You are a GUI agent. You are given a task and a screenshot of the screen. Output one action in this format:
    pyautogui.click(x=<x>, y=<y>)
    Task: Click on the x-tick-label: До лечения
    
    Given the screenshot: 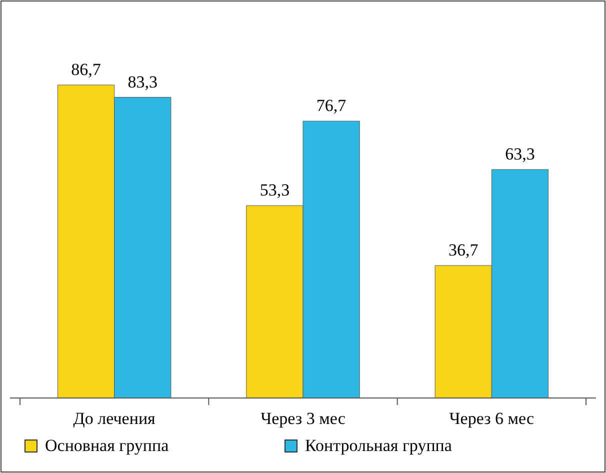 What is the action you would take?
    pyautogui.click(x=114, y=418)
    